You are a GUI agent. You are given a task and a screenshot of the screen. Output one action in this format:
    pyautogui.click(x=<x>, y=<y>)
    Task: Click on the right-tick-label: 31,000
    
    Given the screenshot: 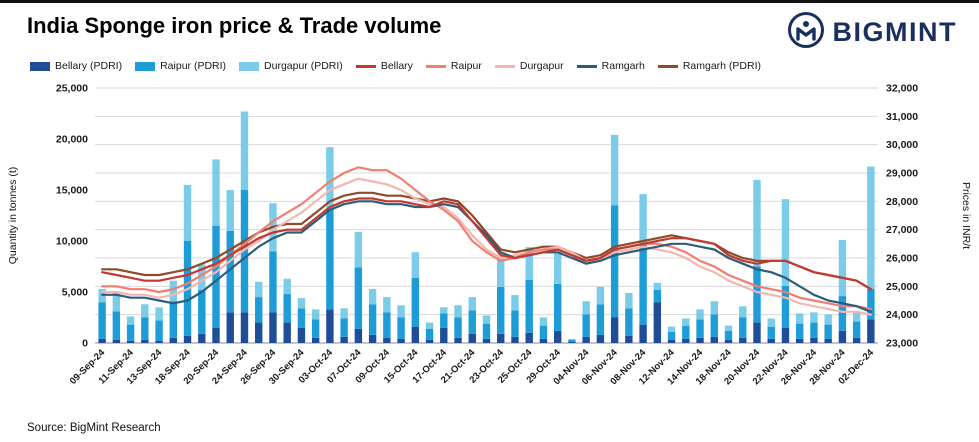 What is the action you would take?
    pyautogui.click(x=902, y=117)
    